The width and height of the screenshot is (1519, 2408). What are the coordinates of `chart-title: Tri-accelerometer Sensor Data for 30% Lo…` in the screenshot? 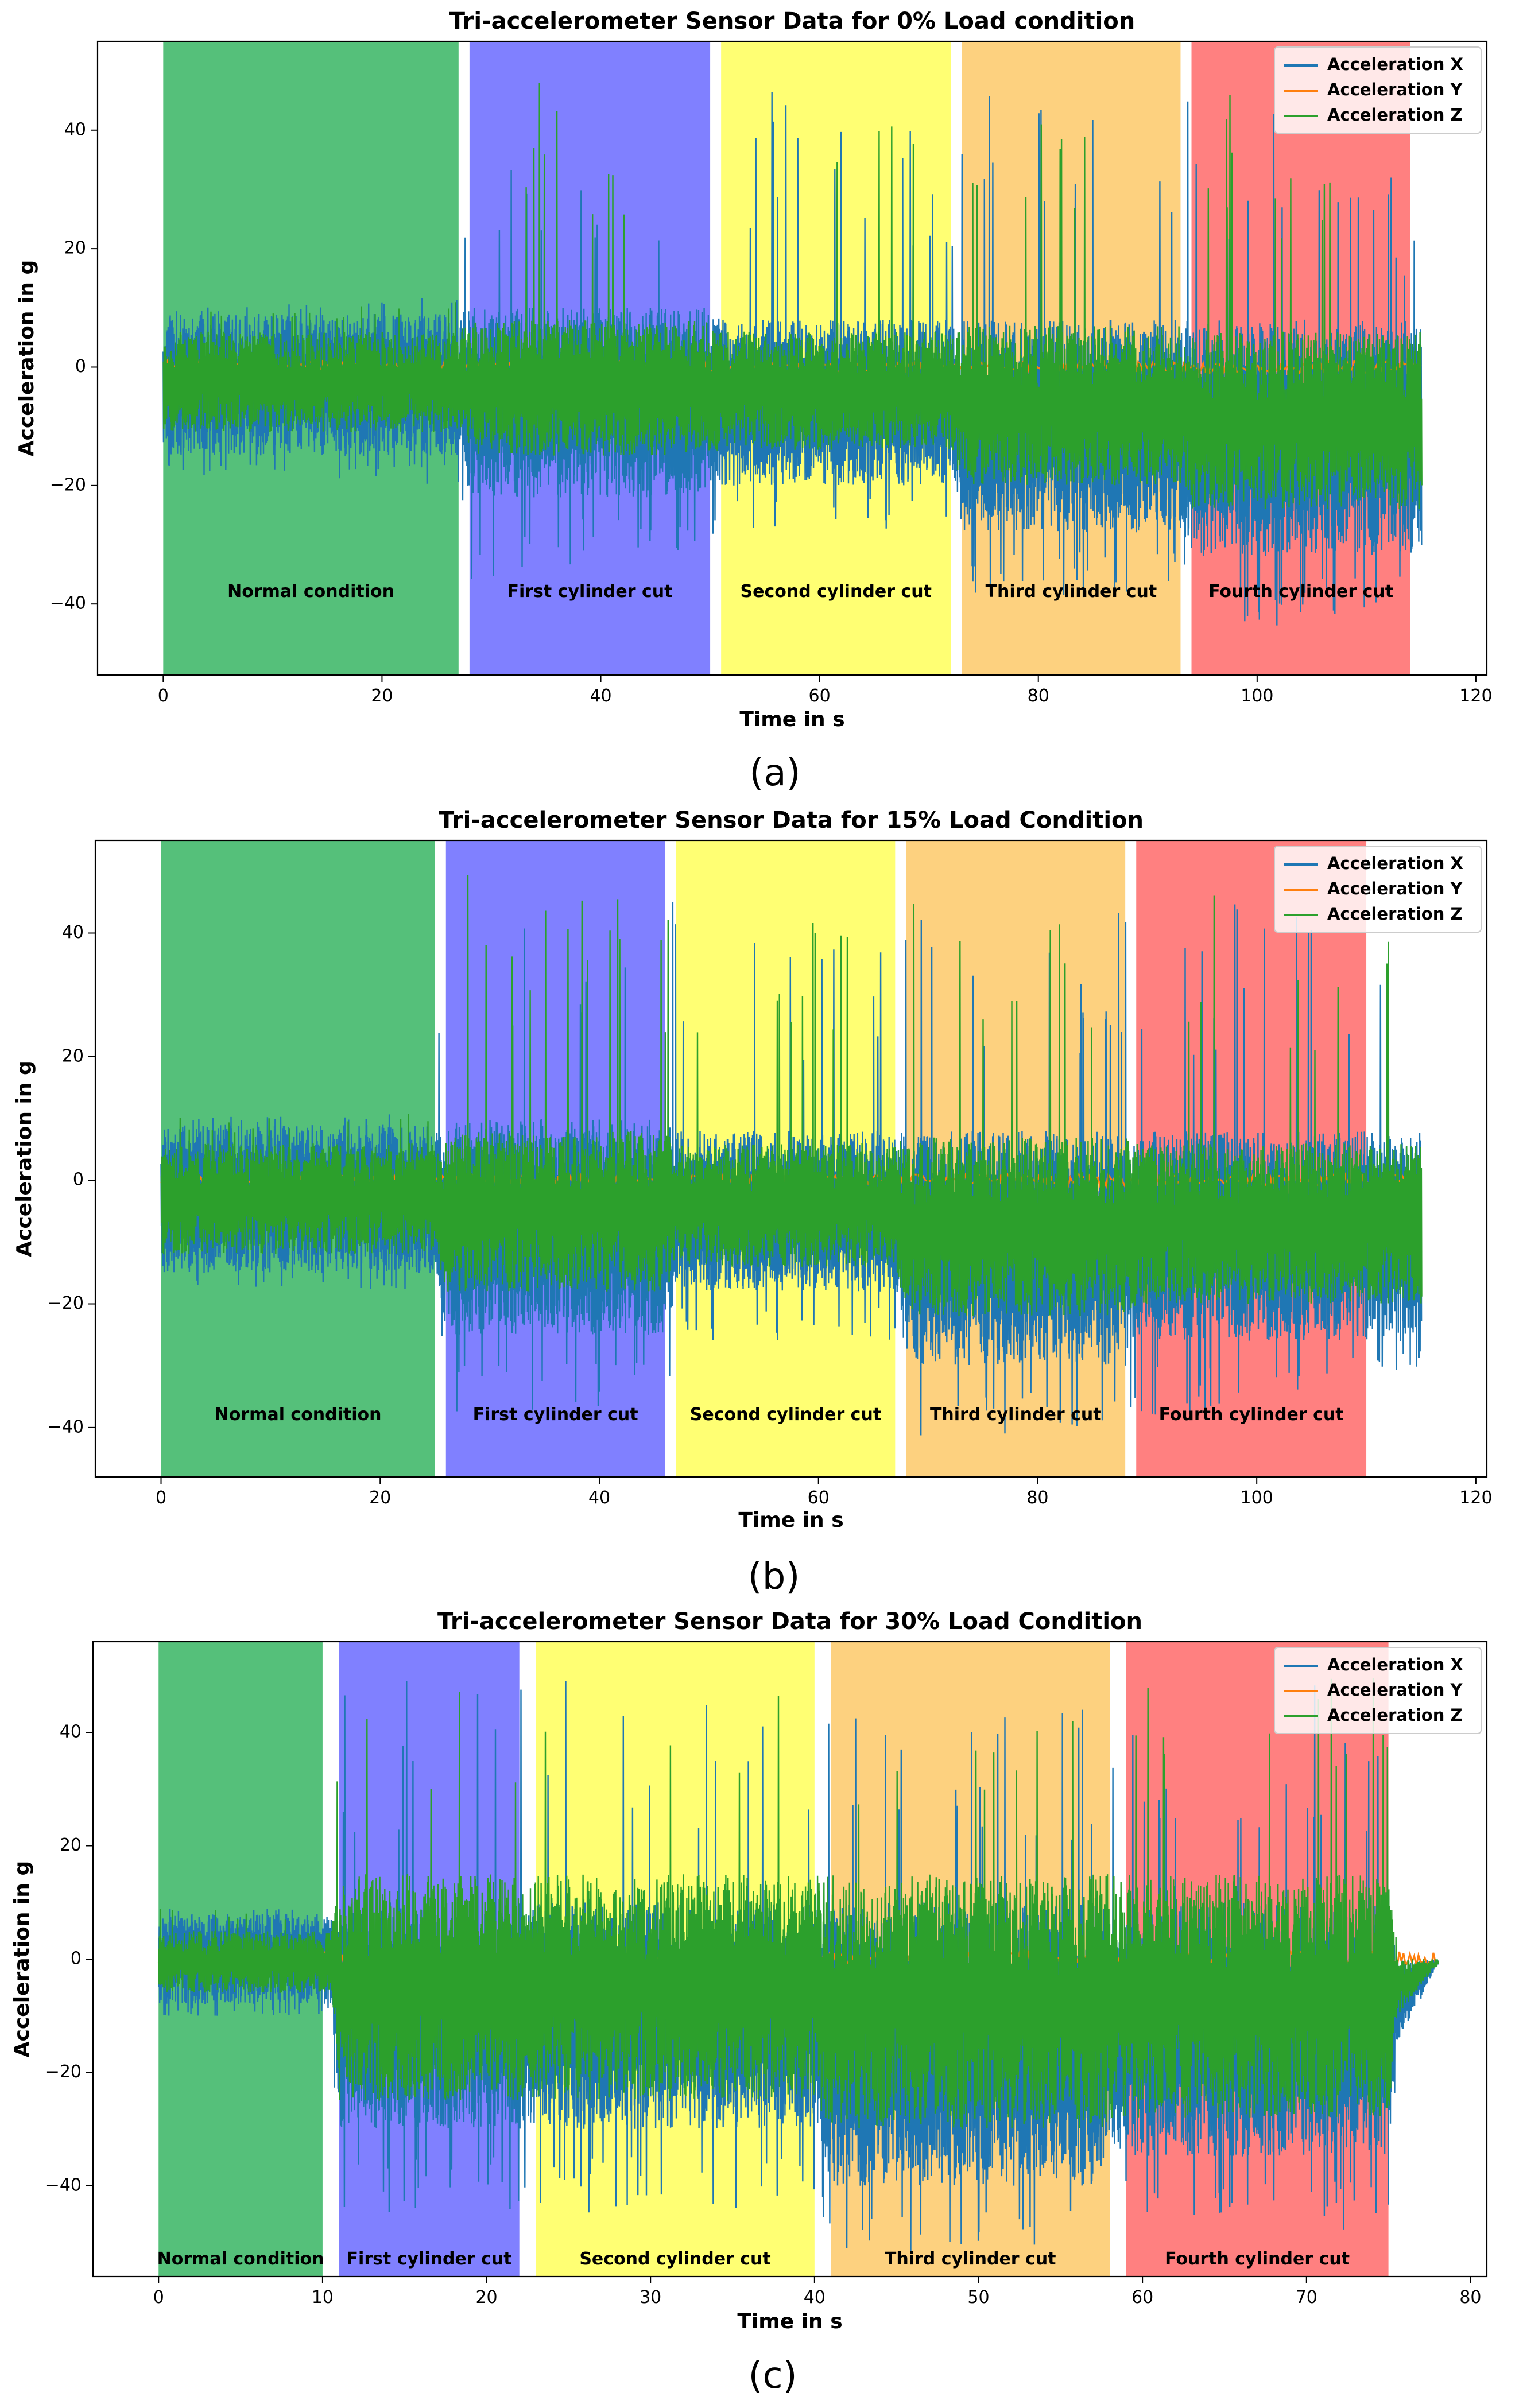 It's located at (789, 1621).